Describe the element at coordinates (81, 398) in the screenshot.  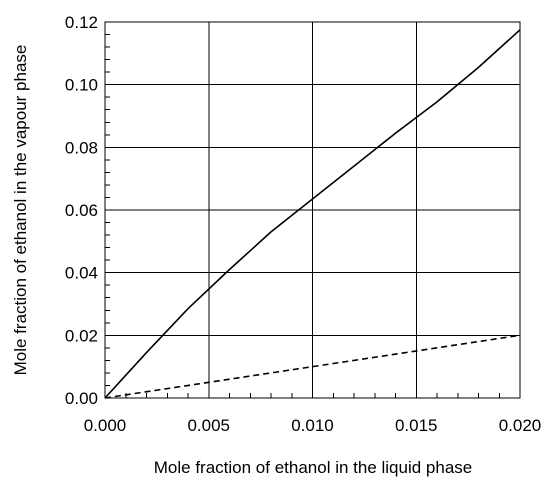
I see `y-tick-label: 0.00` at that location.